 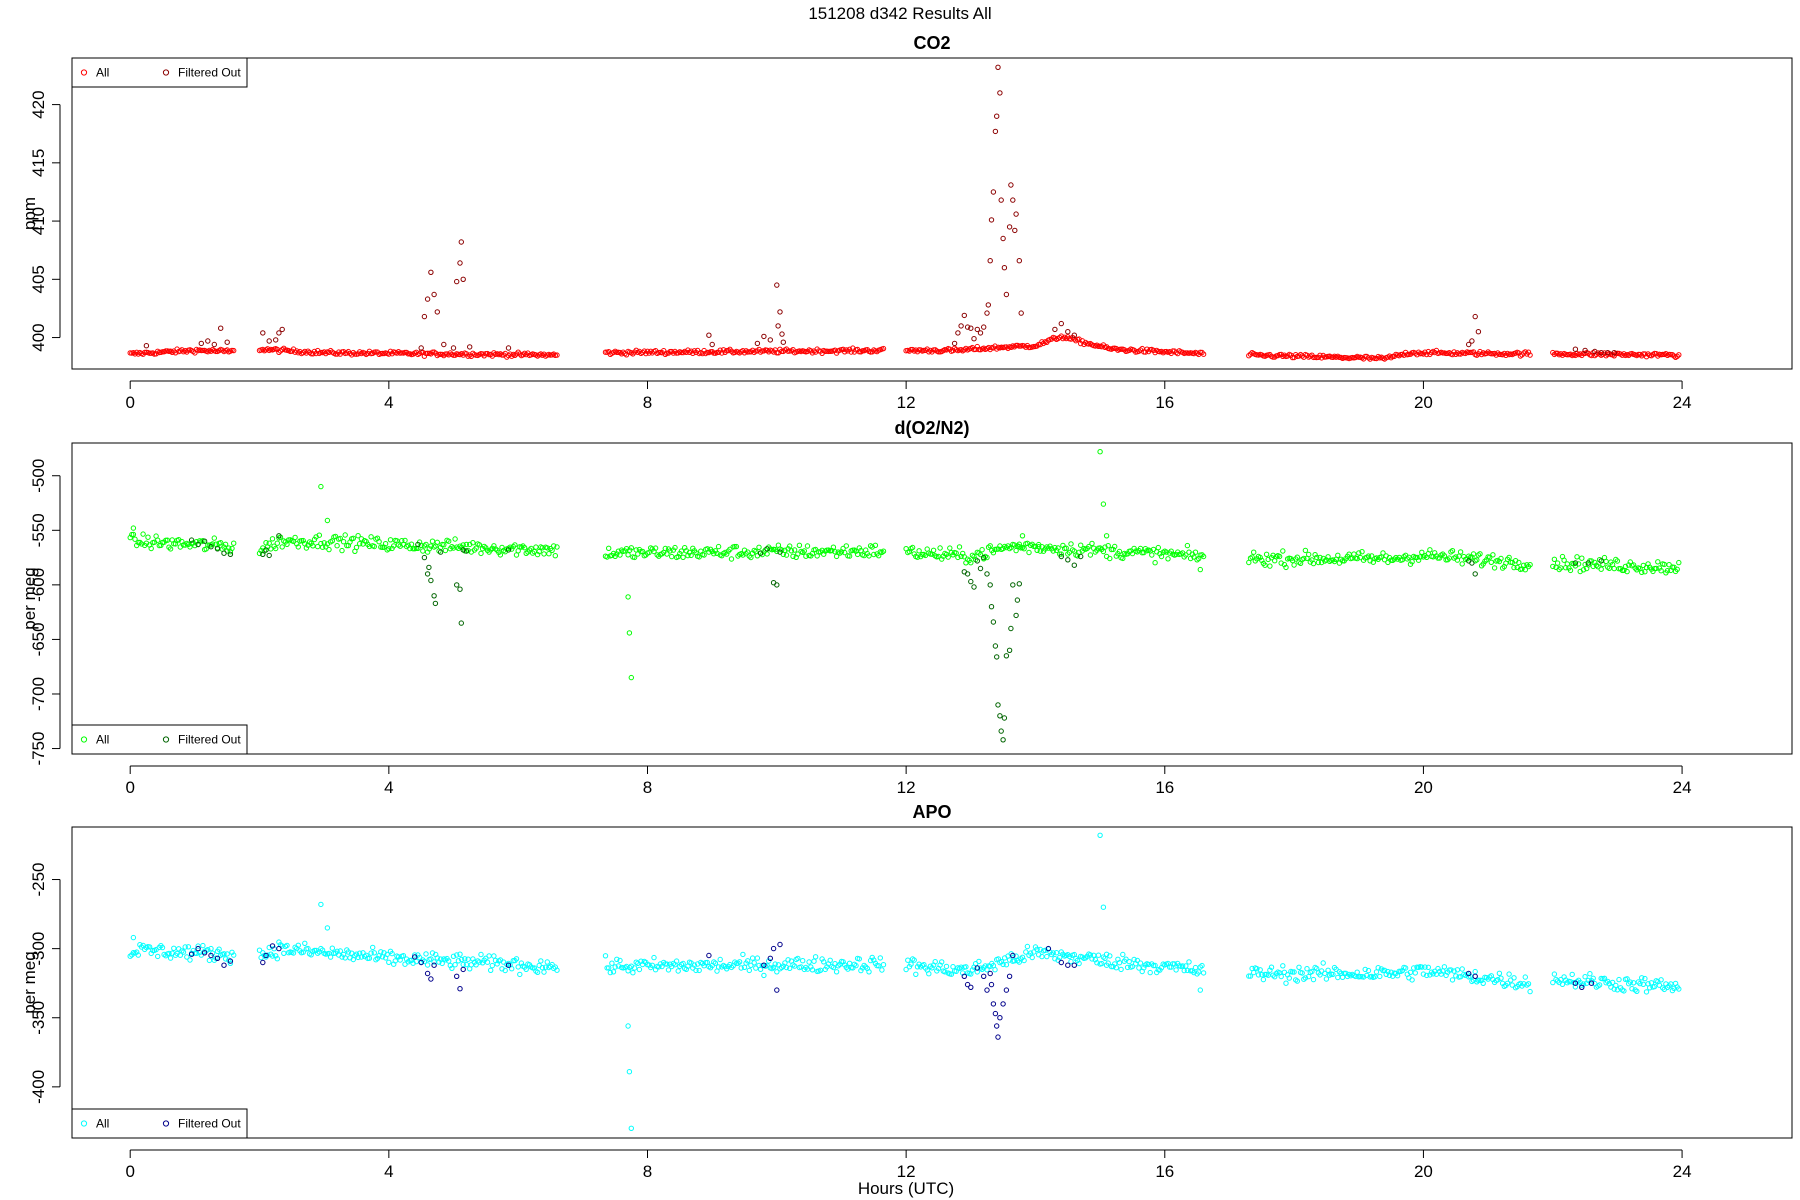 I want to click on legend-label: All, so click(x=102, y=740).